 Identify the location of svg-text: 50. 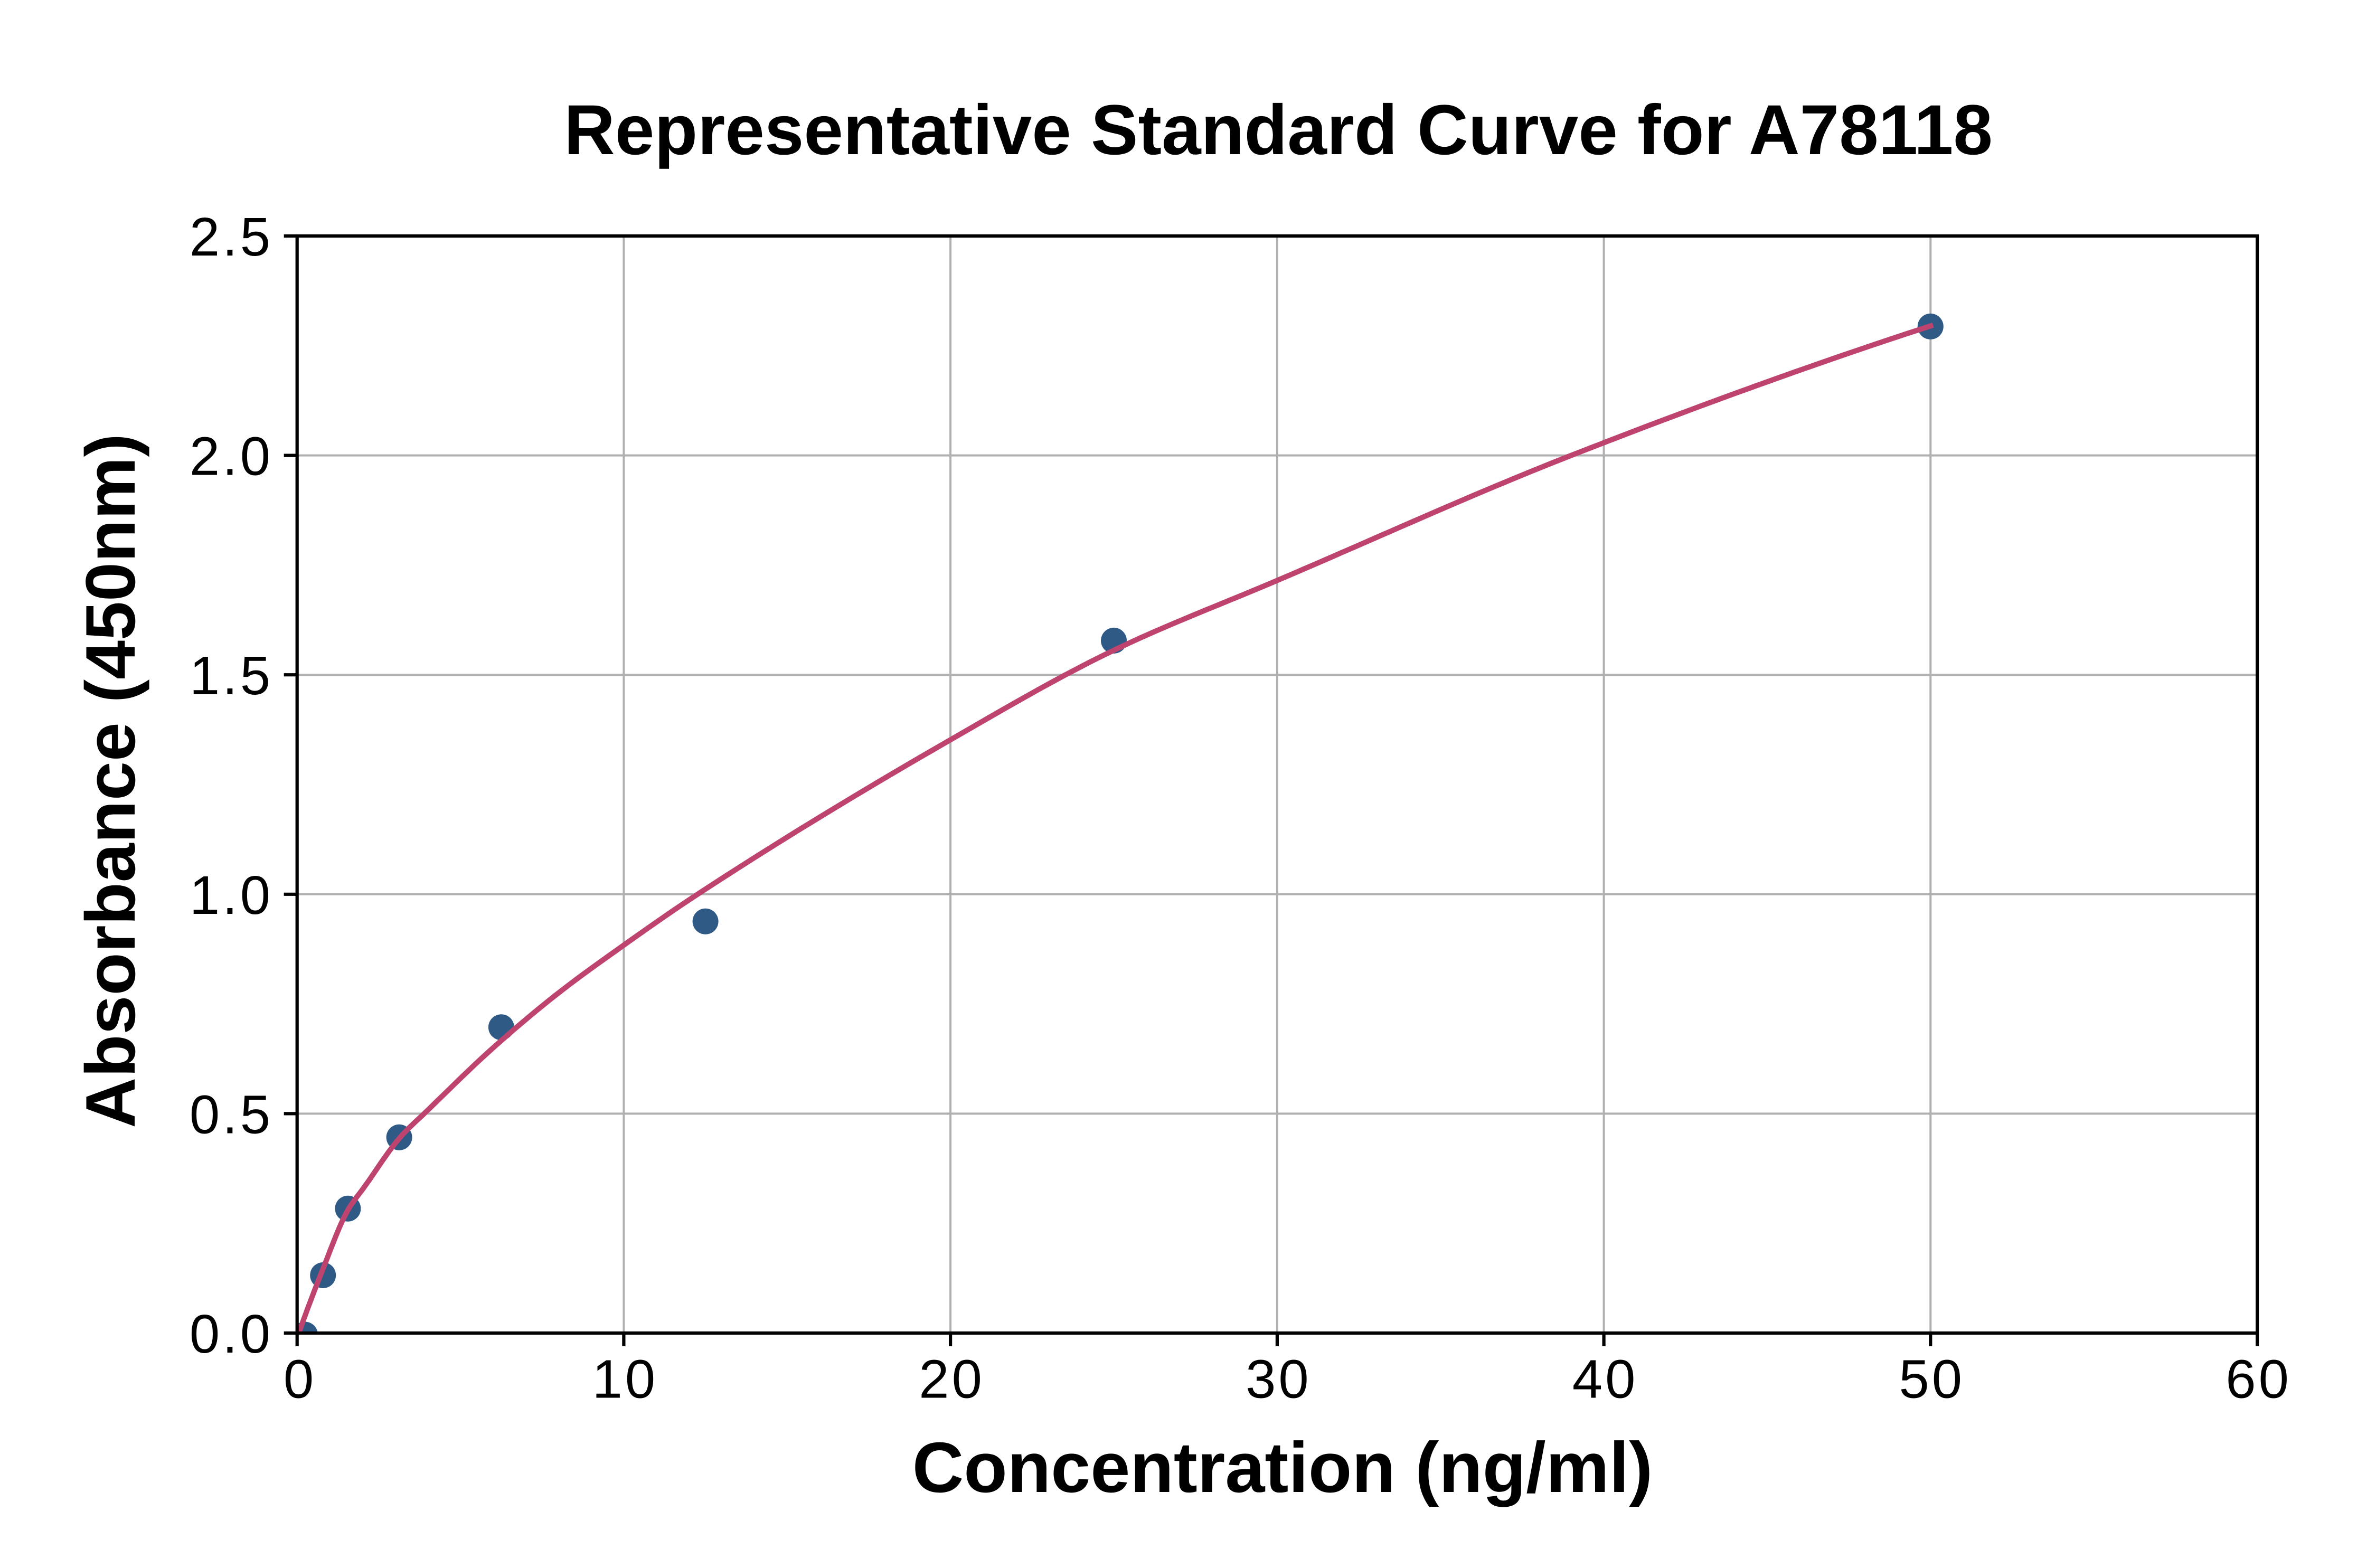
(1932, 1380).